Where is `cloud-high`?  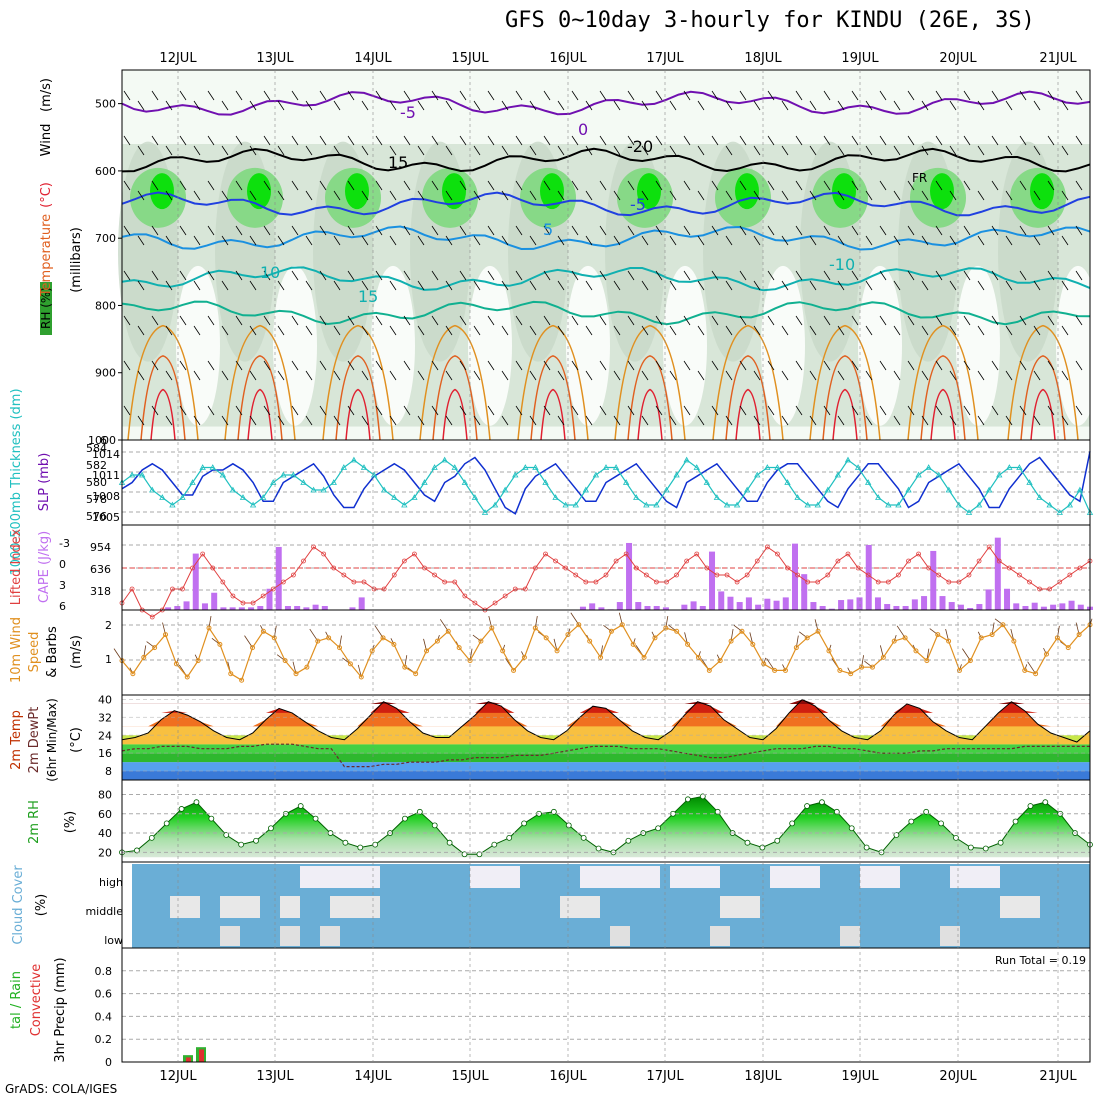 cloud-high is located at coordinates (495, 877).